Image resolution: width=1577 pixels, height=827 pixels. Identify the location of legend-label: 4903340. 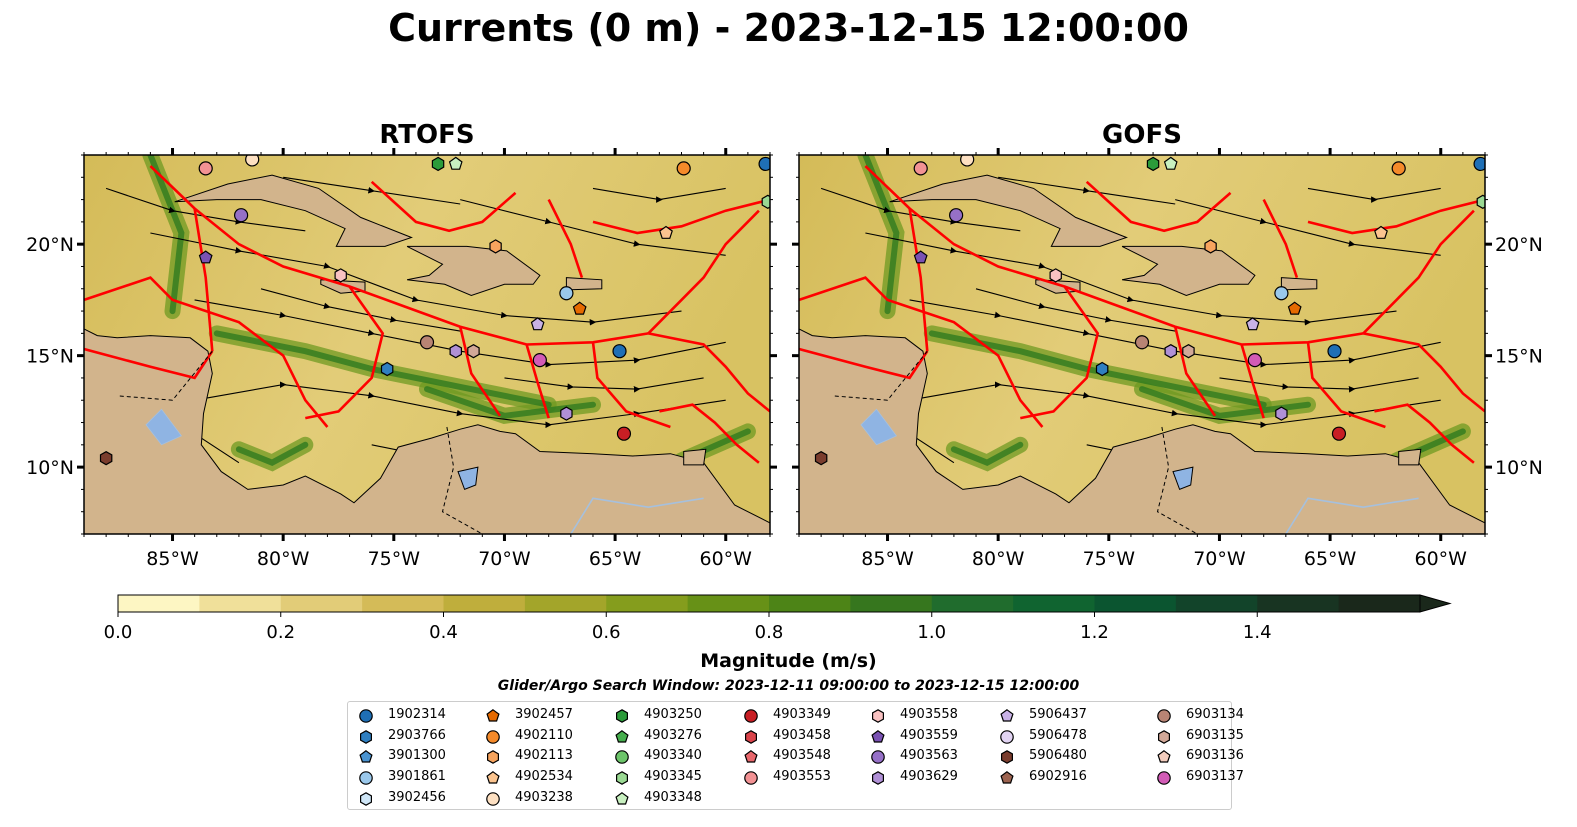
(673, 756).